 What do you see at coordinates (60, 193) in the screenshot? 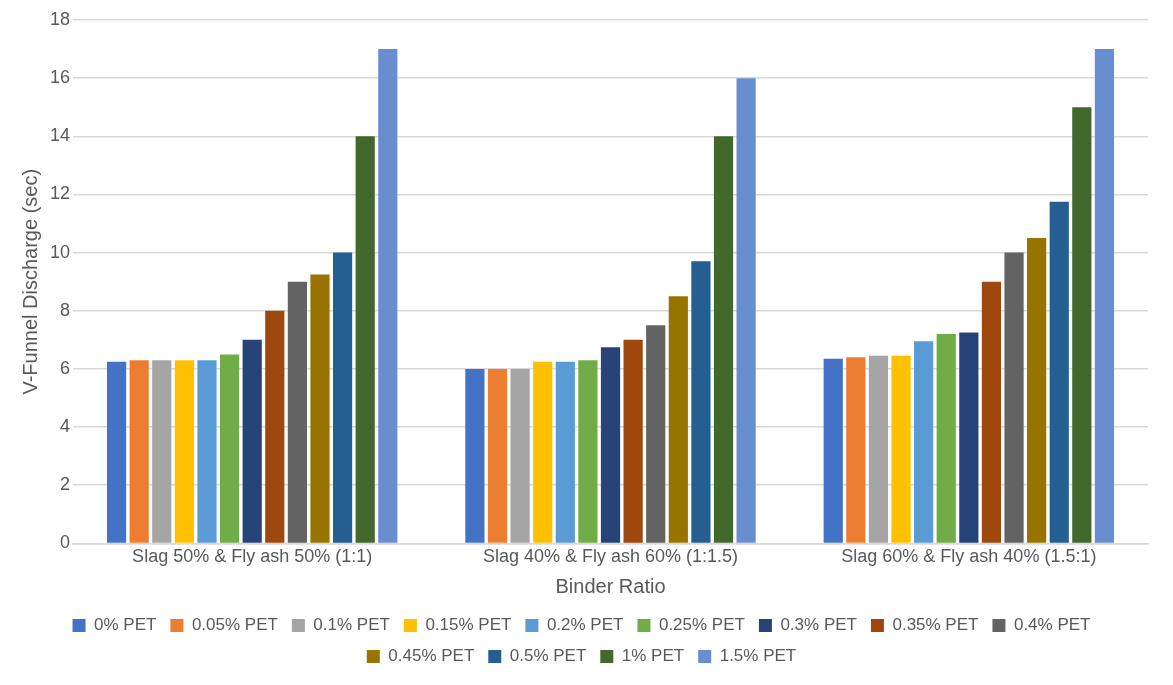
I see `y-tick-label: 12` at bounding box center [60, 193].